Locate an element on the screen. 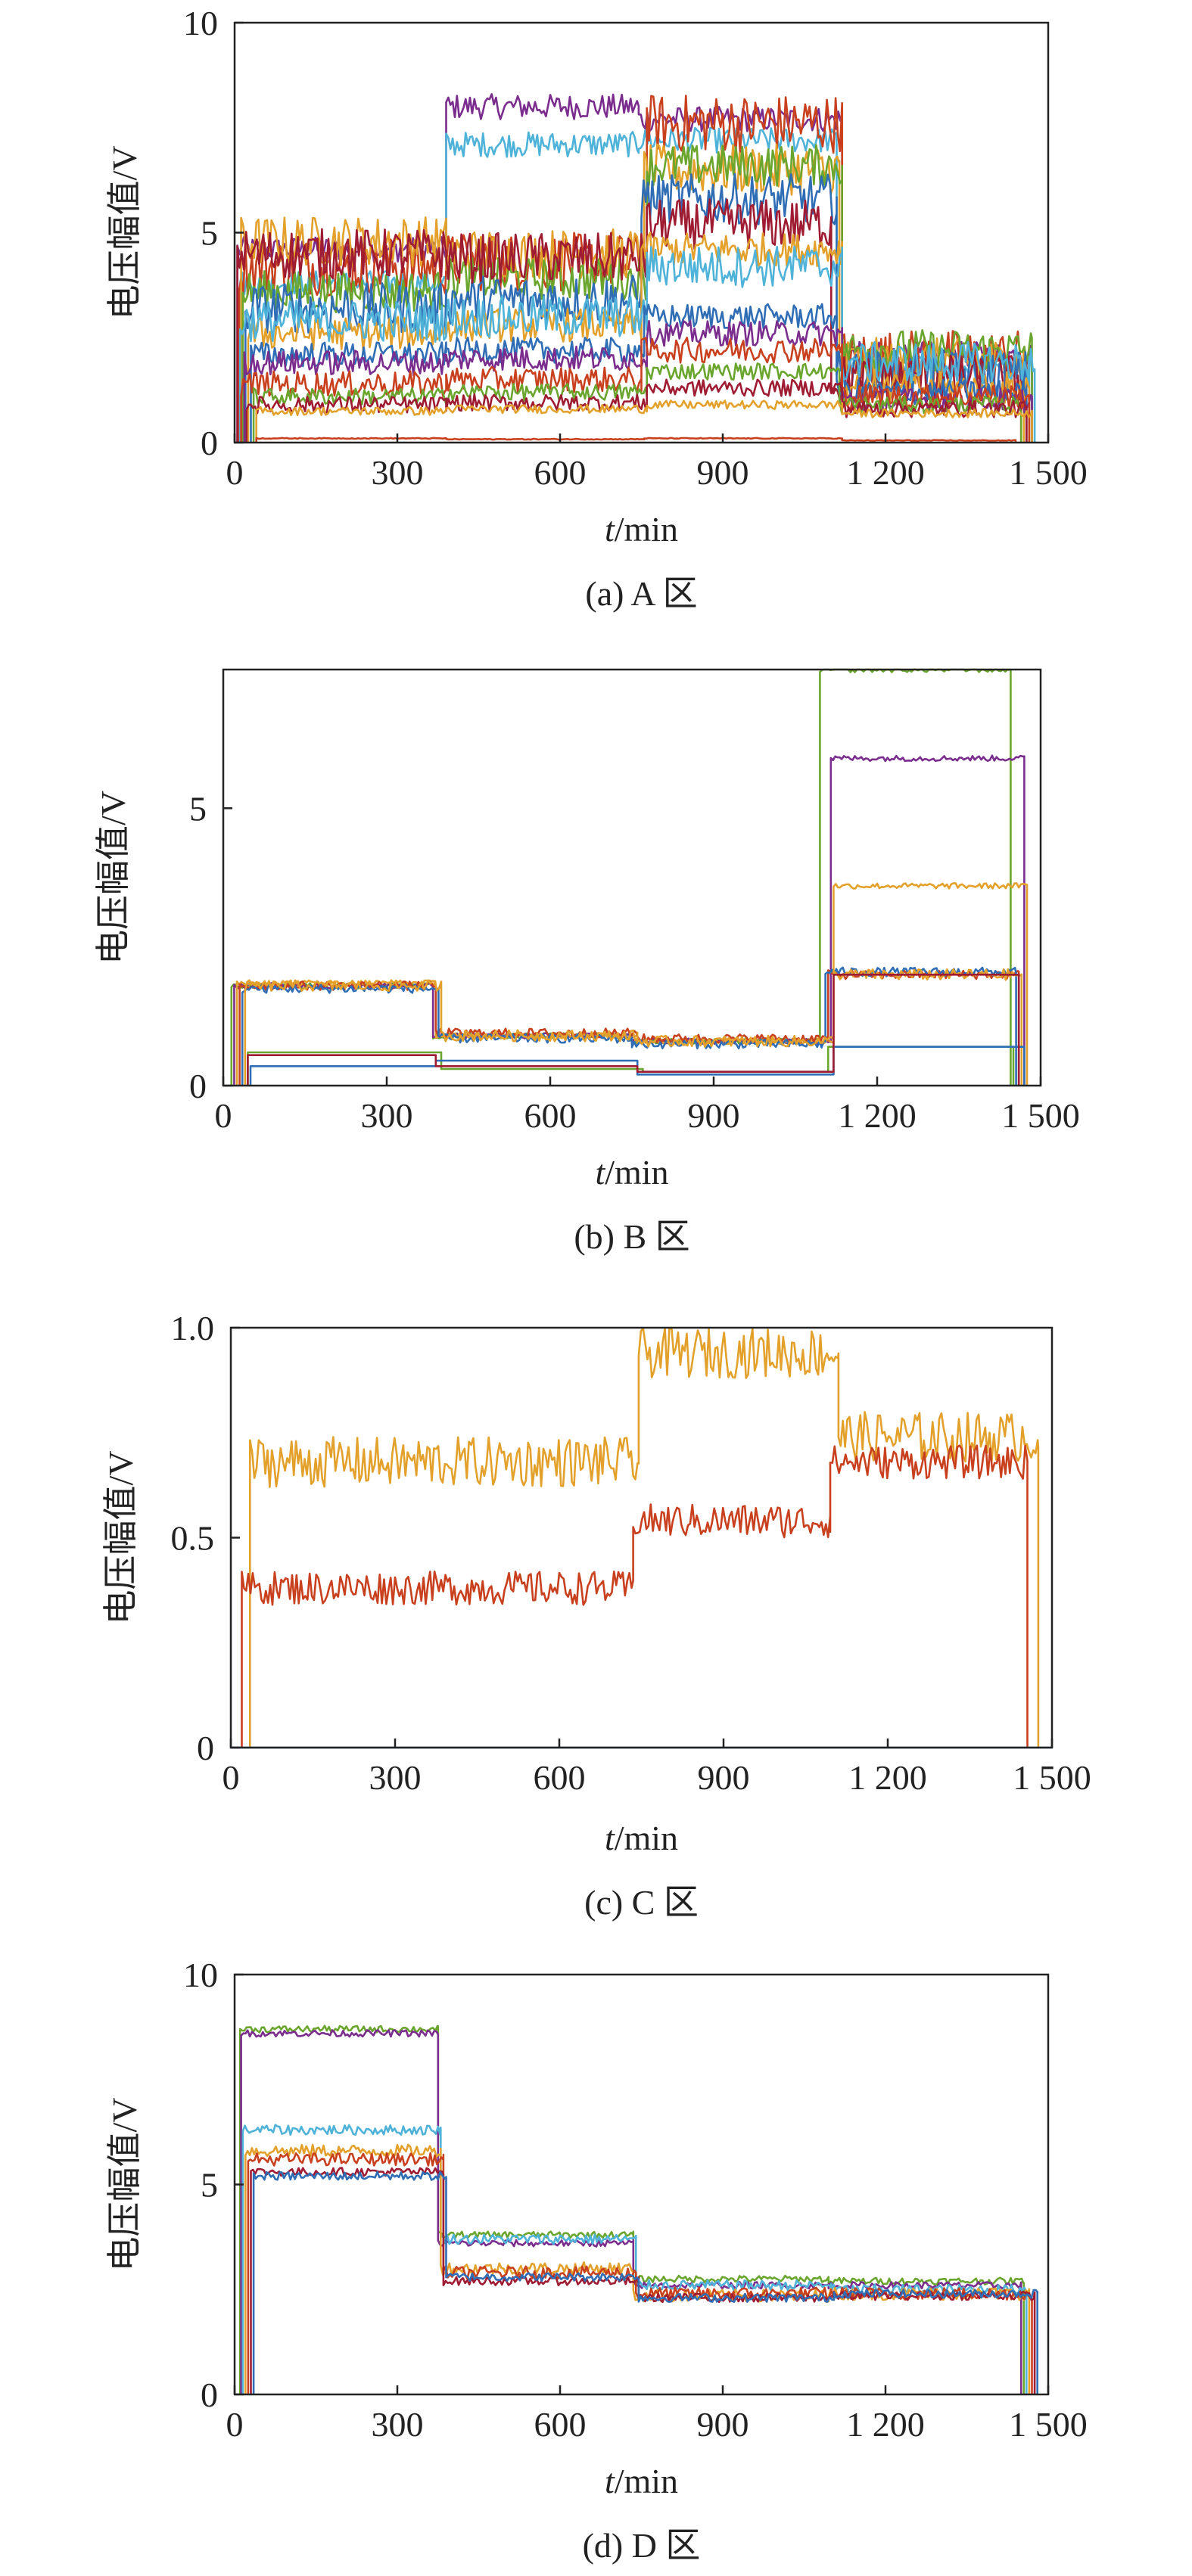 The width and height of the screenshot is (1192, 2576). panel-caption: (b) B 区 is located at coordinates (632, 1236).